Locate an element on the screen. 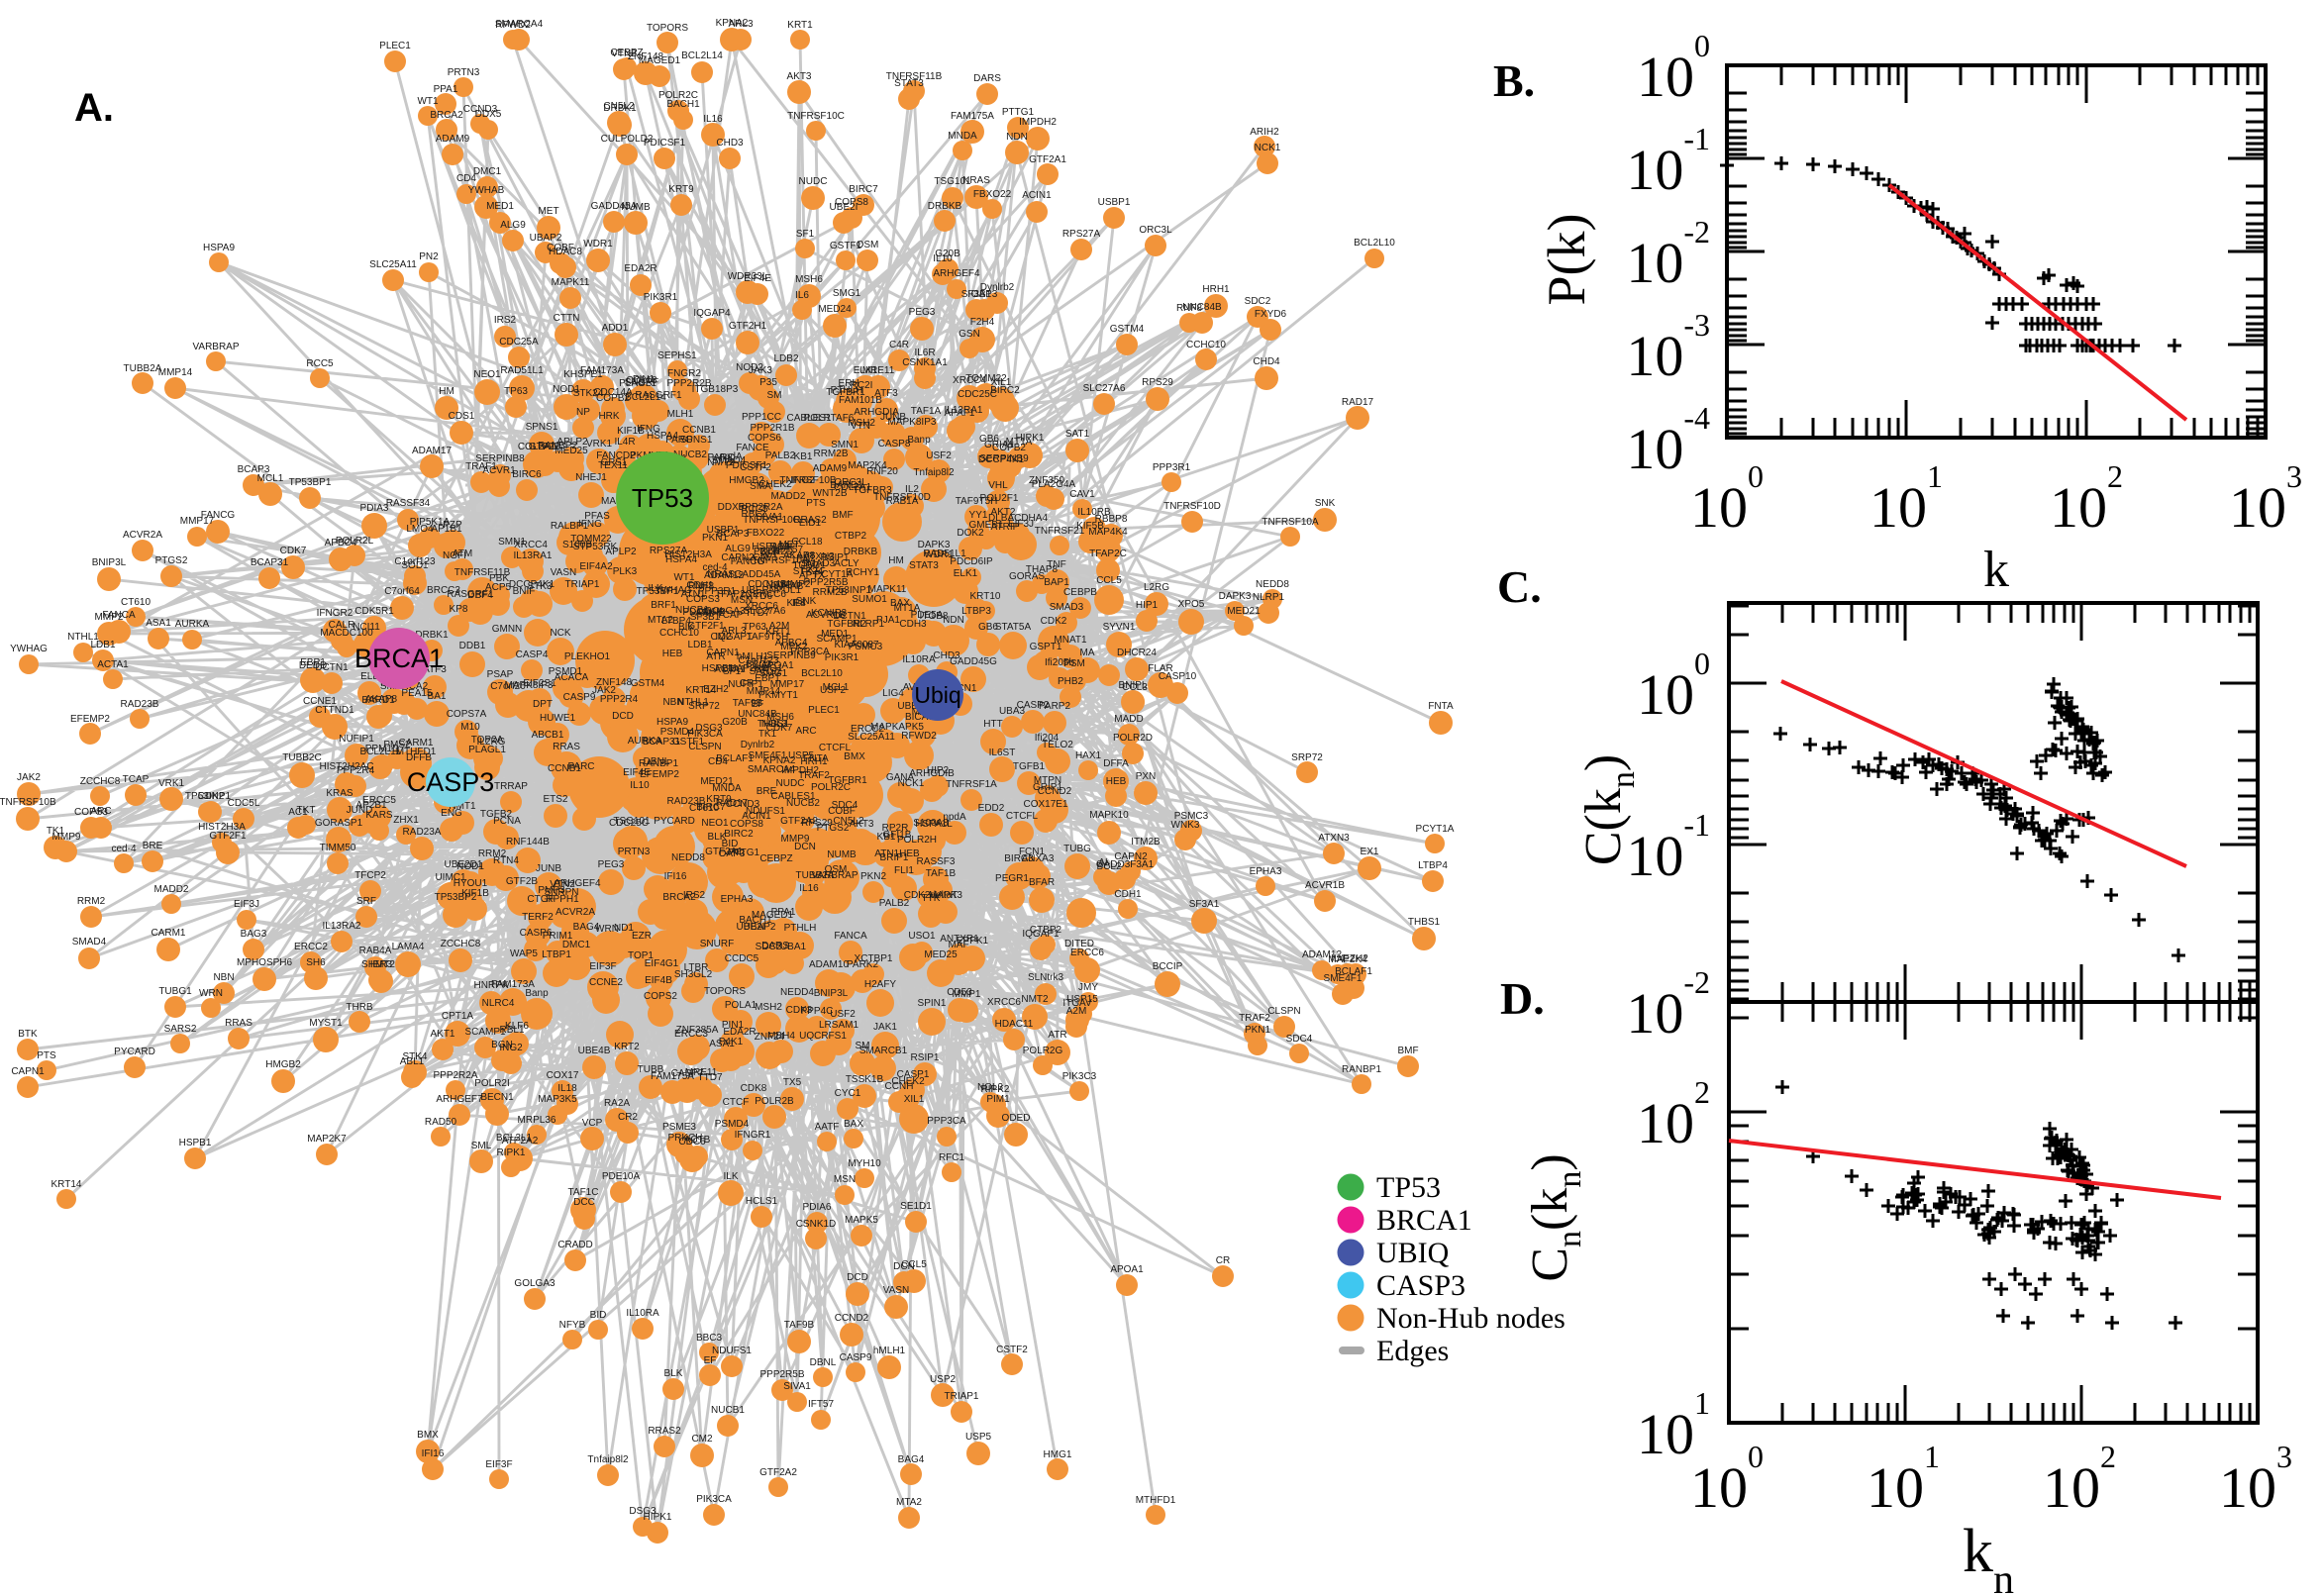 This screenshot has height=1596, width=2323. svg-text: PPP2R2A is located at coordinates (760, 507).